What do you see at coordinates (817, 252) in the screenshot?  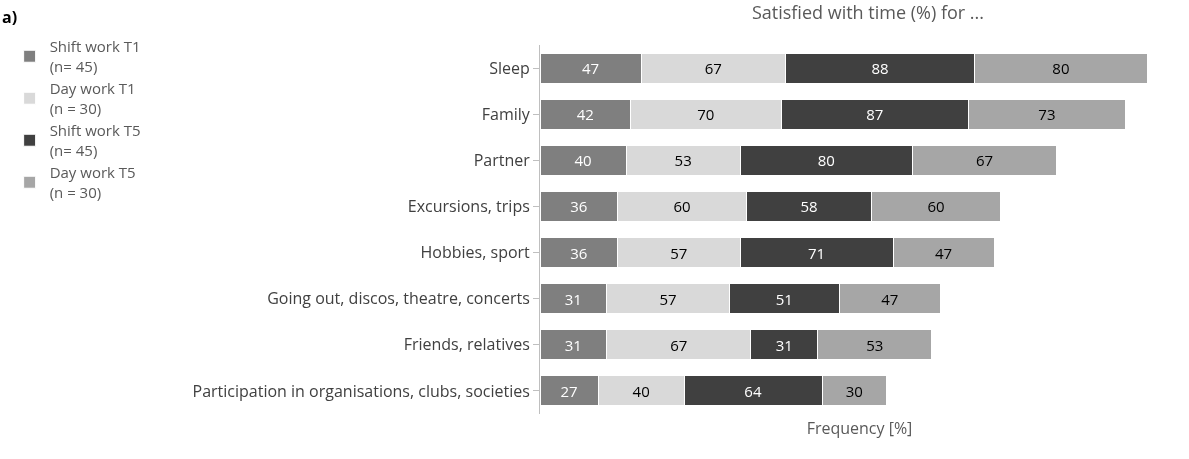 I see `data-label: 71` at bounding box center [817, 252].